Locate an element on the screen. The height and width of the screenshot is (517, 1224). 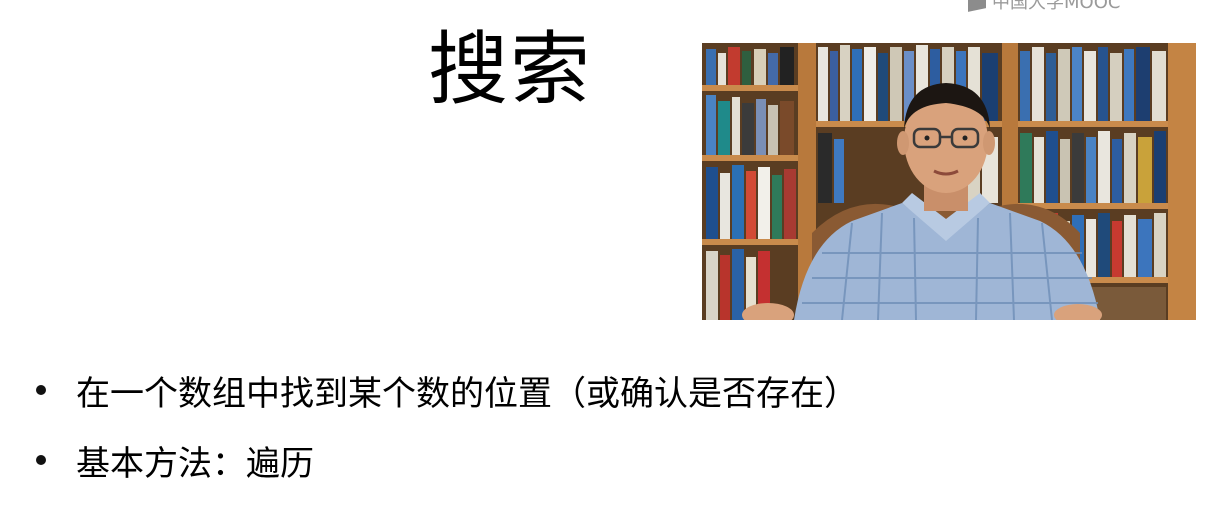
bullet-item-1: 在一个数组中找到某个数的位置（或确认是否存在） is located at coordinates (447, 393).